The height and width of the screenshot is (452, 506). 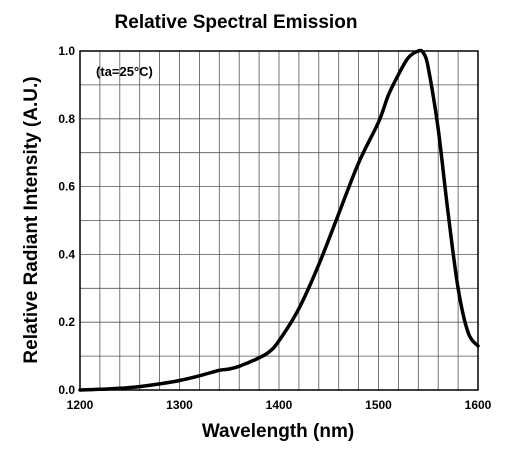 I want to click on x-tick-label: 1300, so click(x=179, y=405).